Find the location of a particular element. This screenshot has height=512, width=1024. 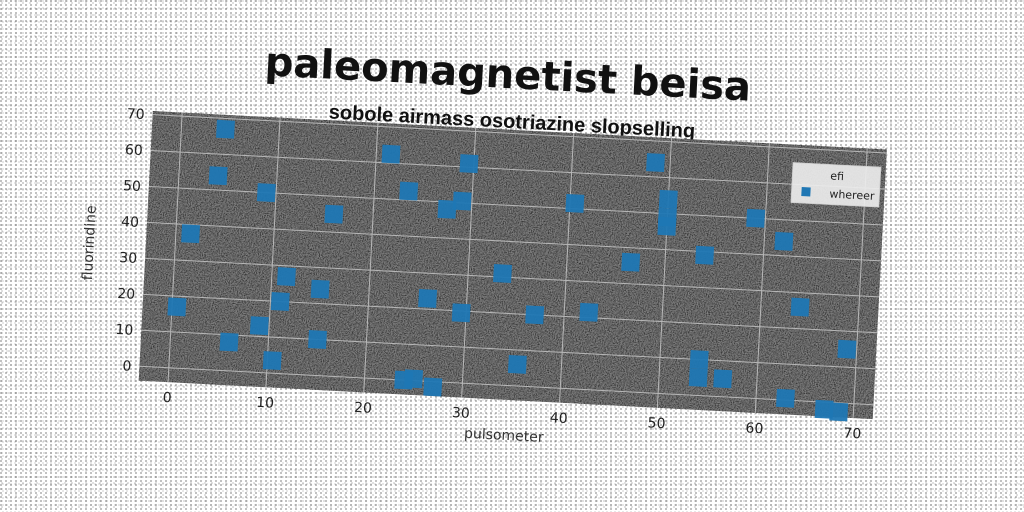

y-axis-label: fluorindine is located at coordinates (90, 243).